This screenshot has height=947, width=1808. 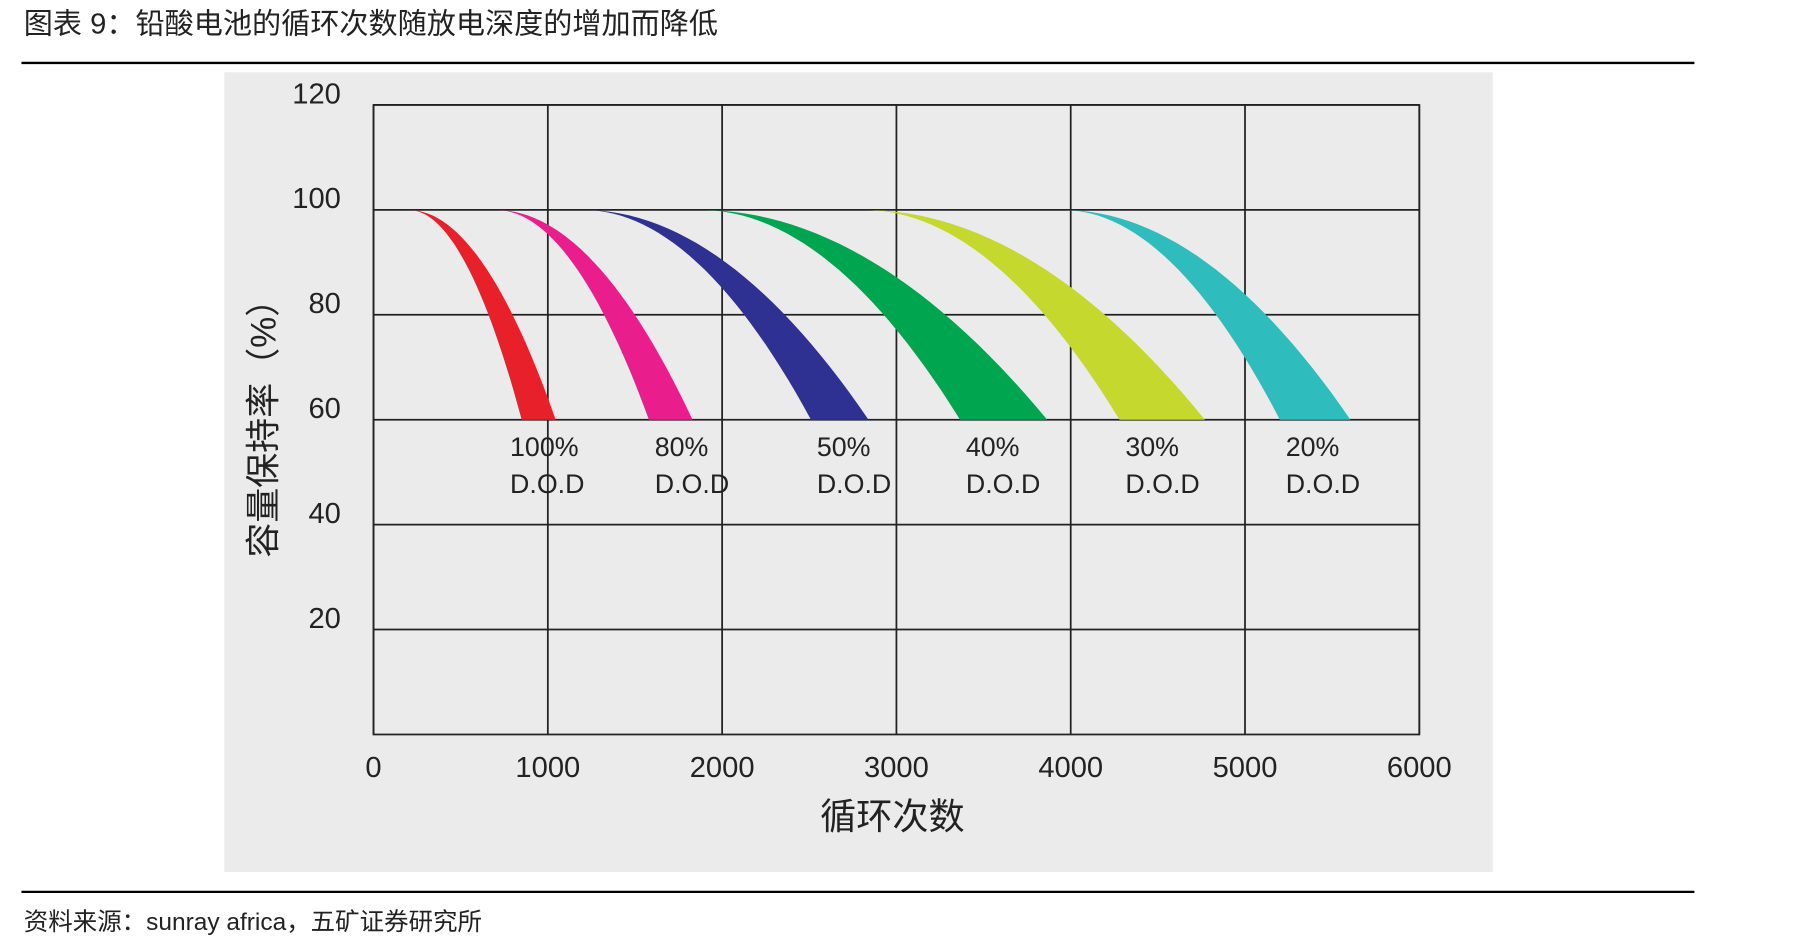 I want to click on band-label: 50%, so click(x=844, y=447).